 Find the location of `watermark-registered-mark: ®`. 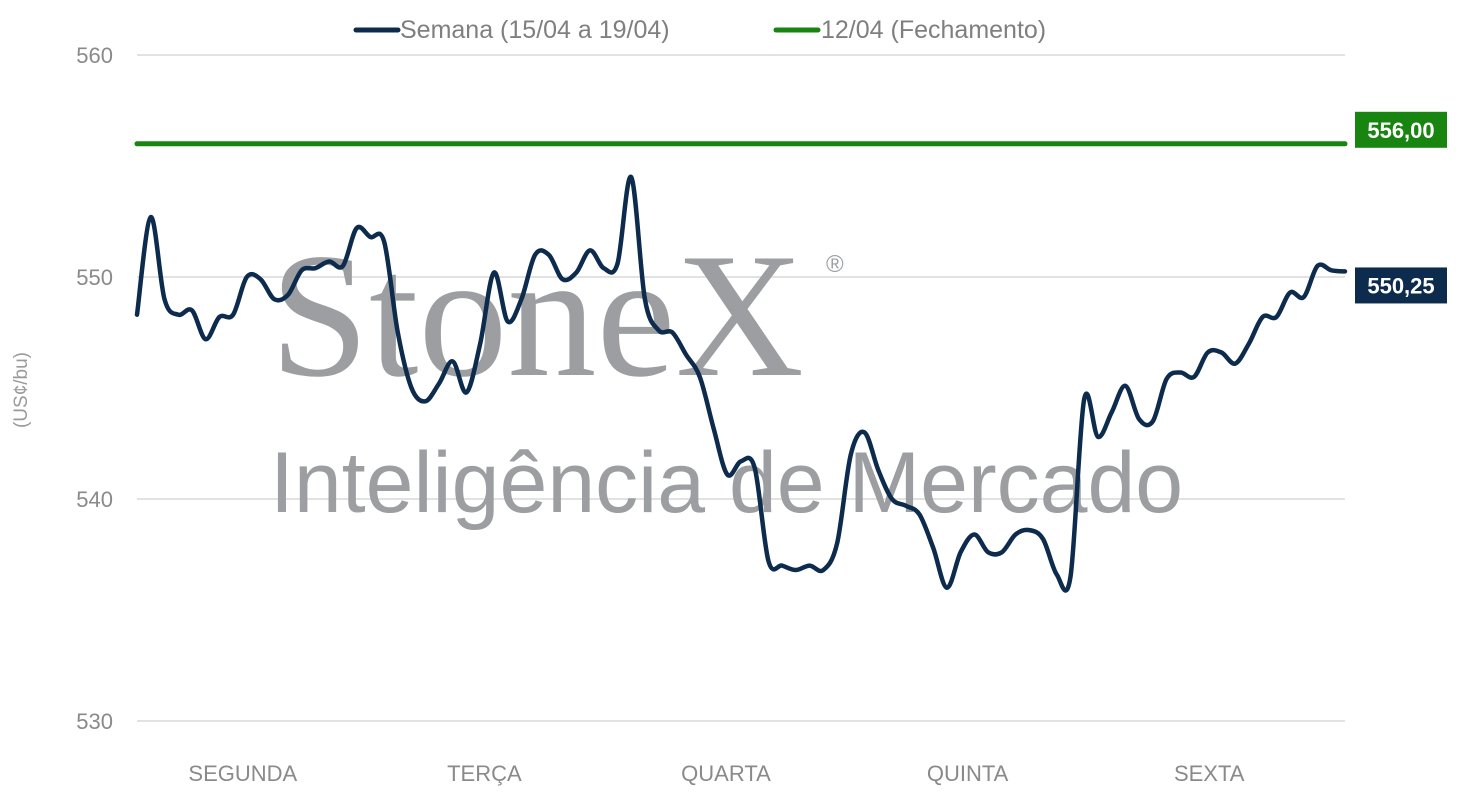

watermark-registered-mark: ® is located at coordinates (835, 264).